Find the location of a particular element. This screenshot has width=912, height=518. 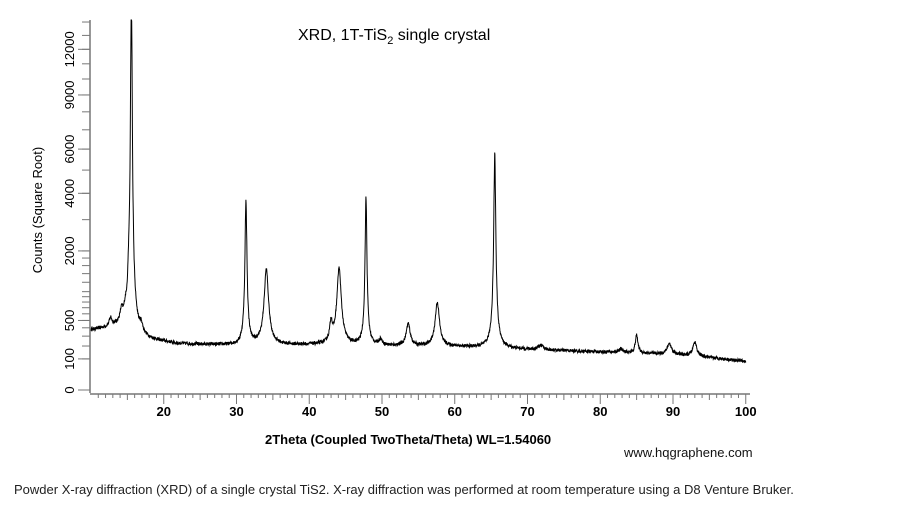

x-tick-label: 70 is located at coordinates (527, 411).